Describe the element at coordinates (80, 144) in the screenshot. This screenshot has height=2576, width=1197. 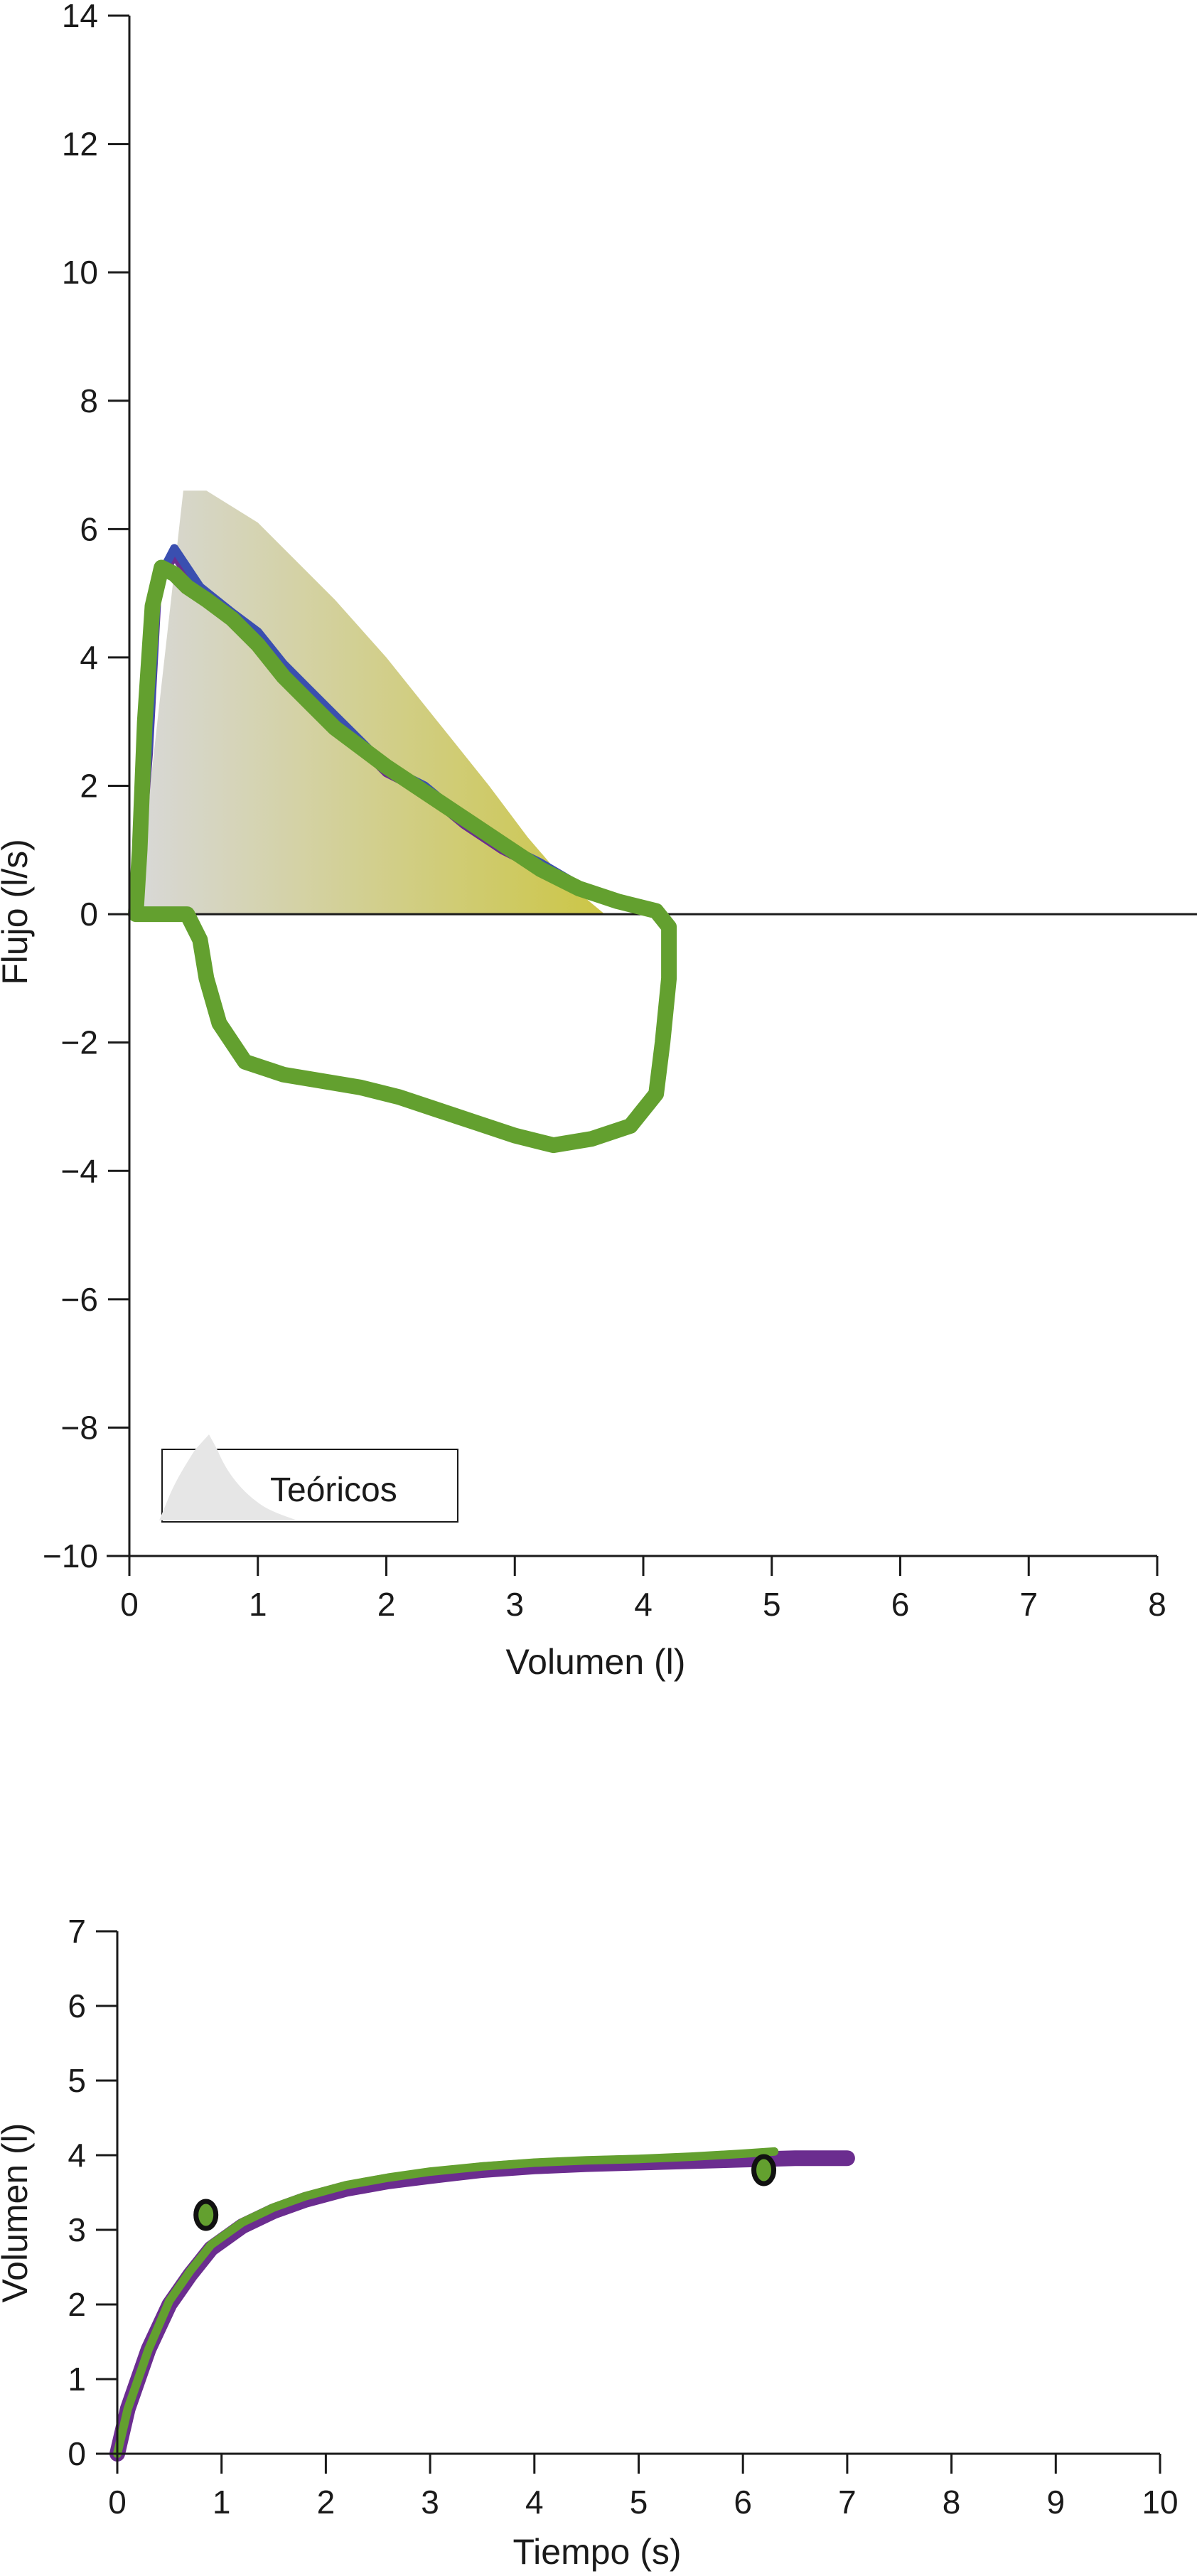
I see `y-tick-label: 12` at that location.